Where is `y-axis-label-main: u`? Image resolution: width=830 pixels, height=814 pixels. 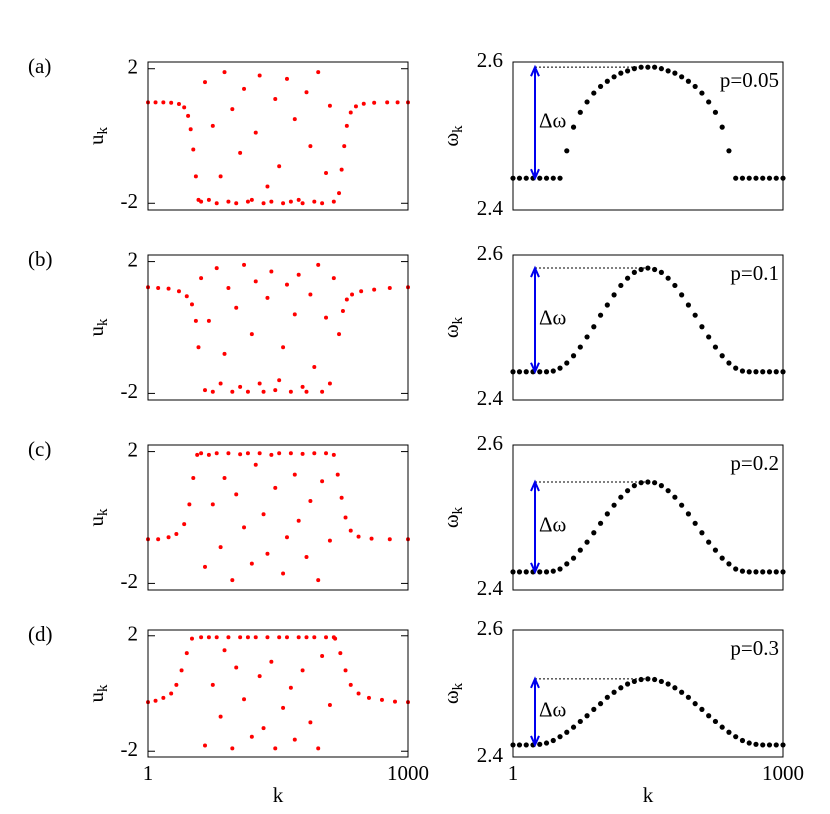 y-axis-label-main: u is located at coordinates (96, 521).